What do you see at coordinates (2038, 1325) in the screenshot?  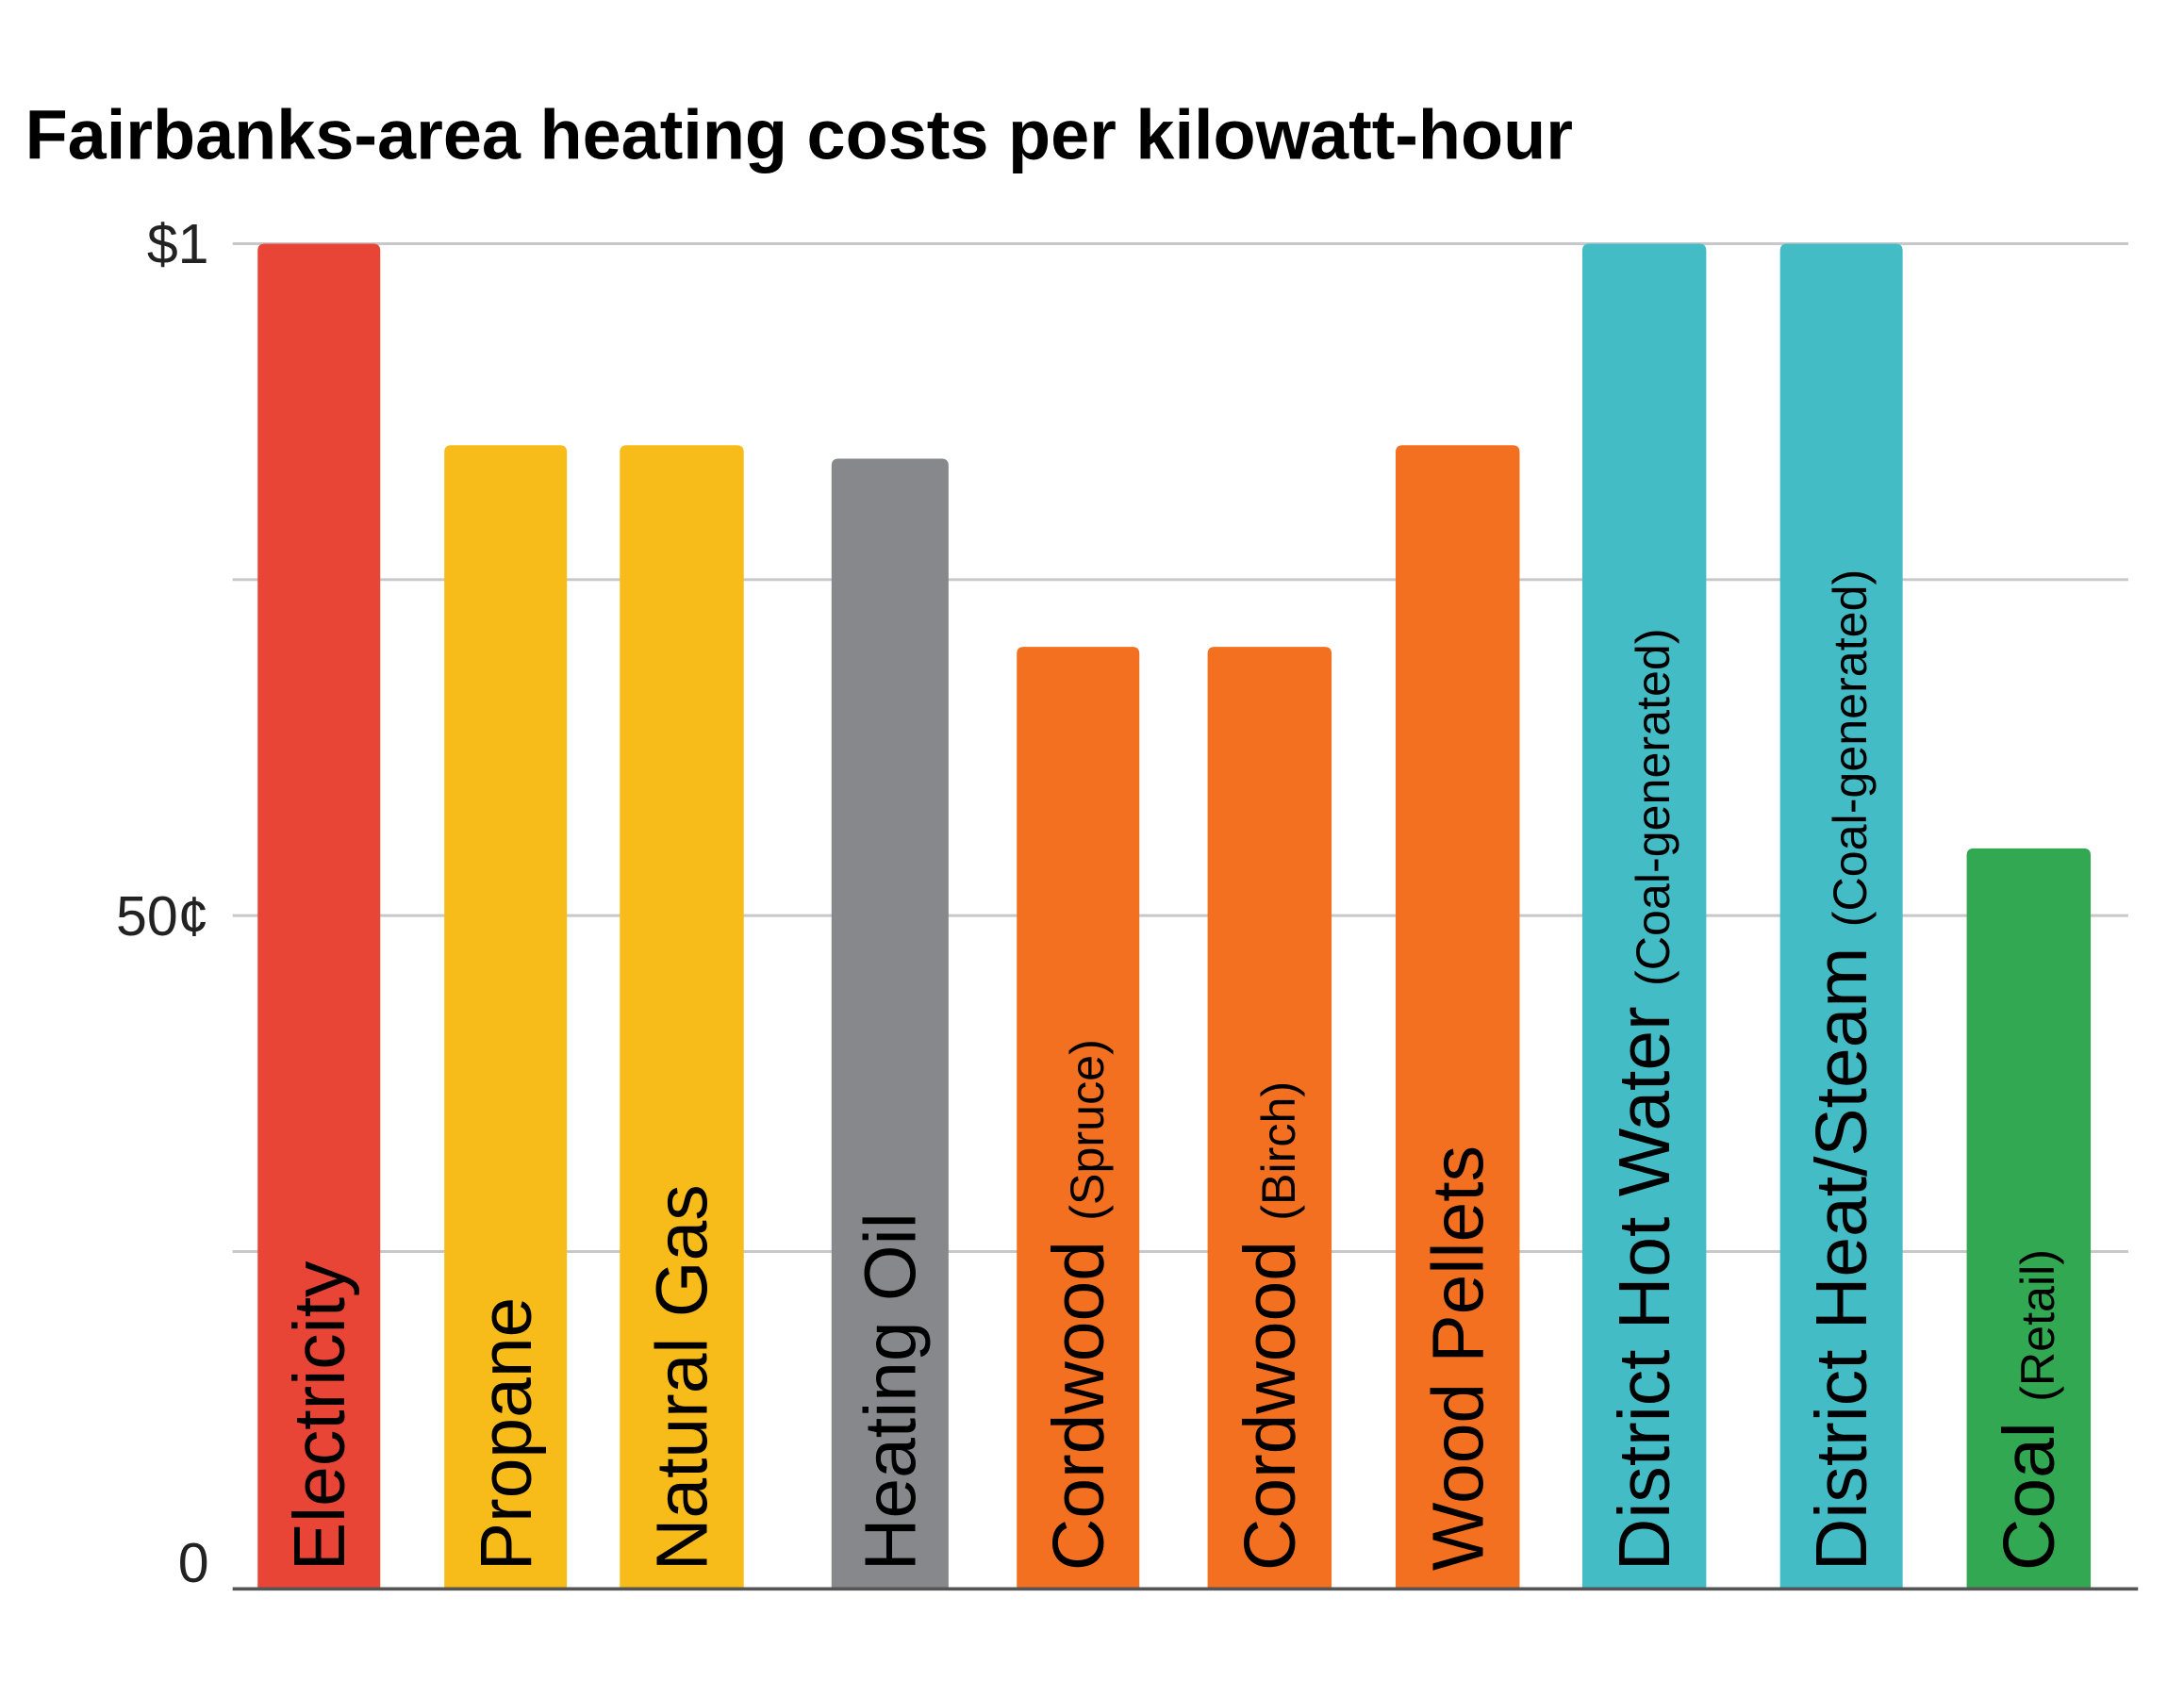 I see `category-note: (Retail)` at bounding box center [2038, 1325].